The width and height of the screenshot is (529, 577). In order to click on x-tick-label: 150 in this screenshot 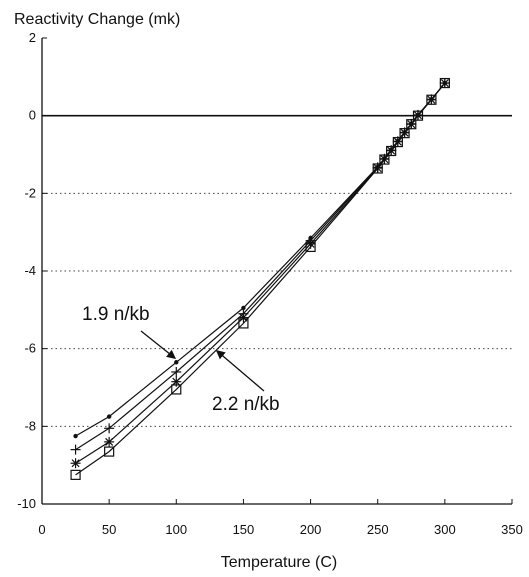, I will do `click(244, 529)`.